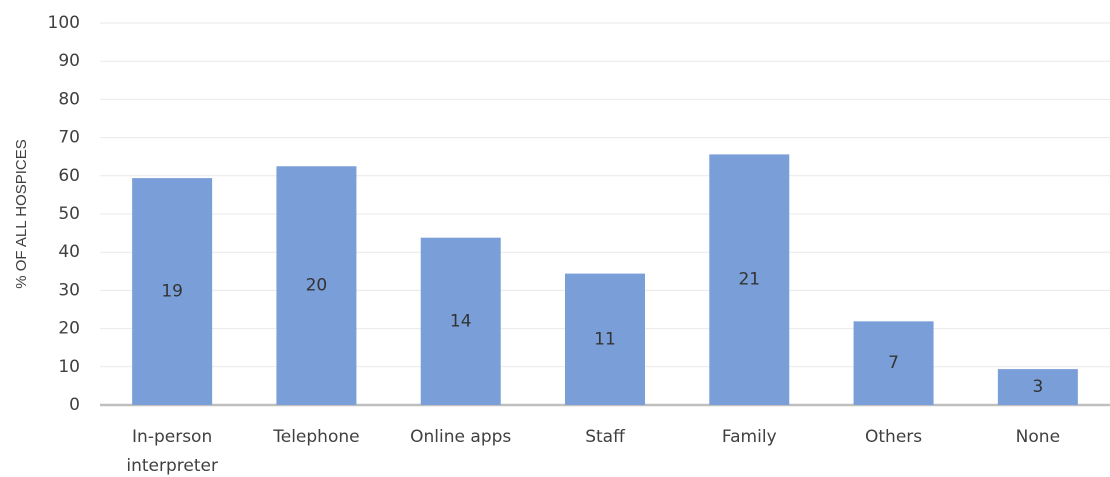  Describe the element at coordinates (1038, 437) in the screenshot. I see `x-tick-label: None` at that location.